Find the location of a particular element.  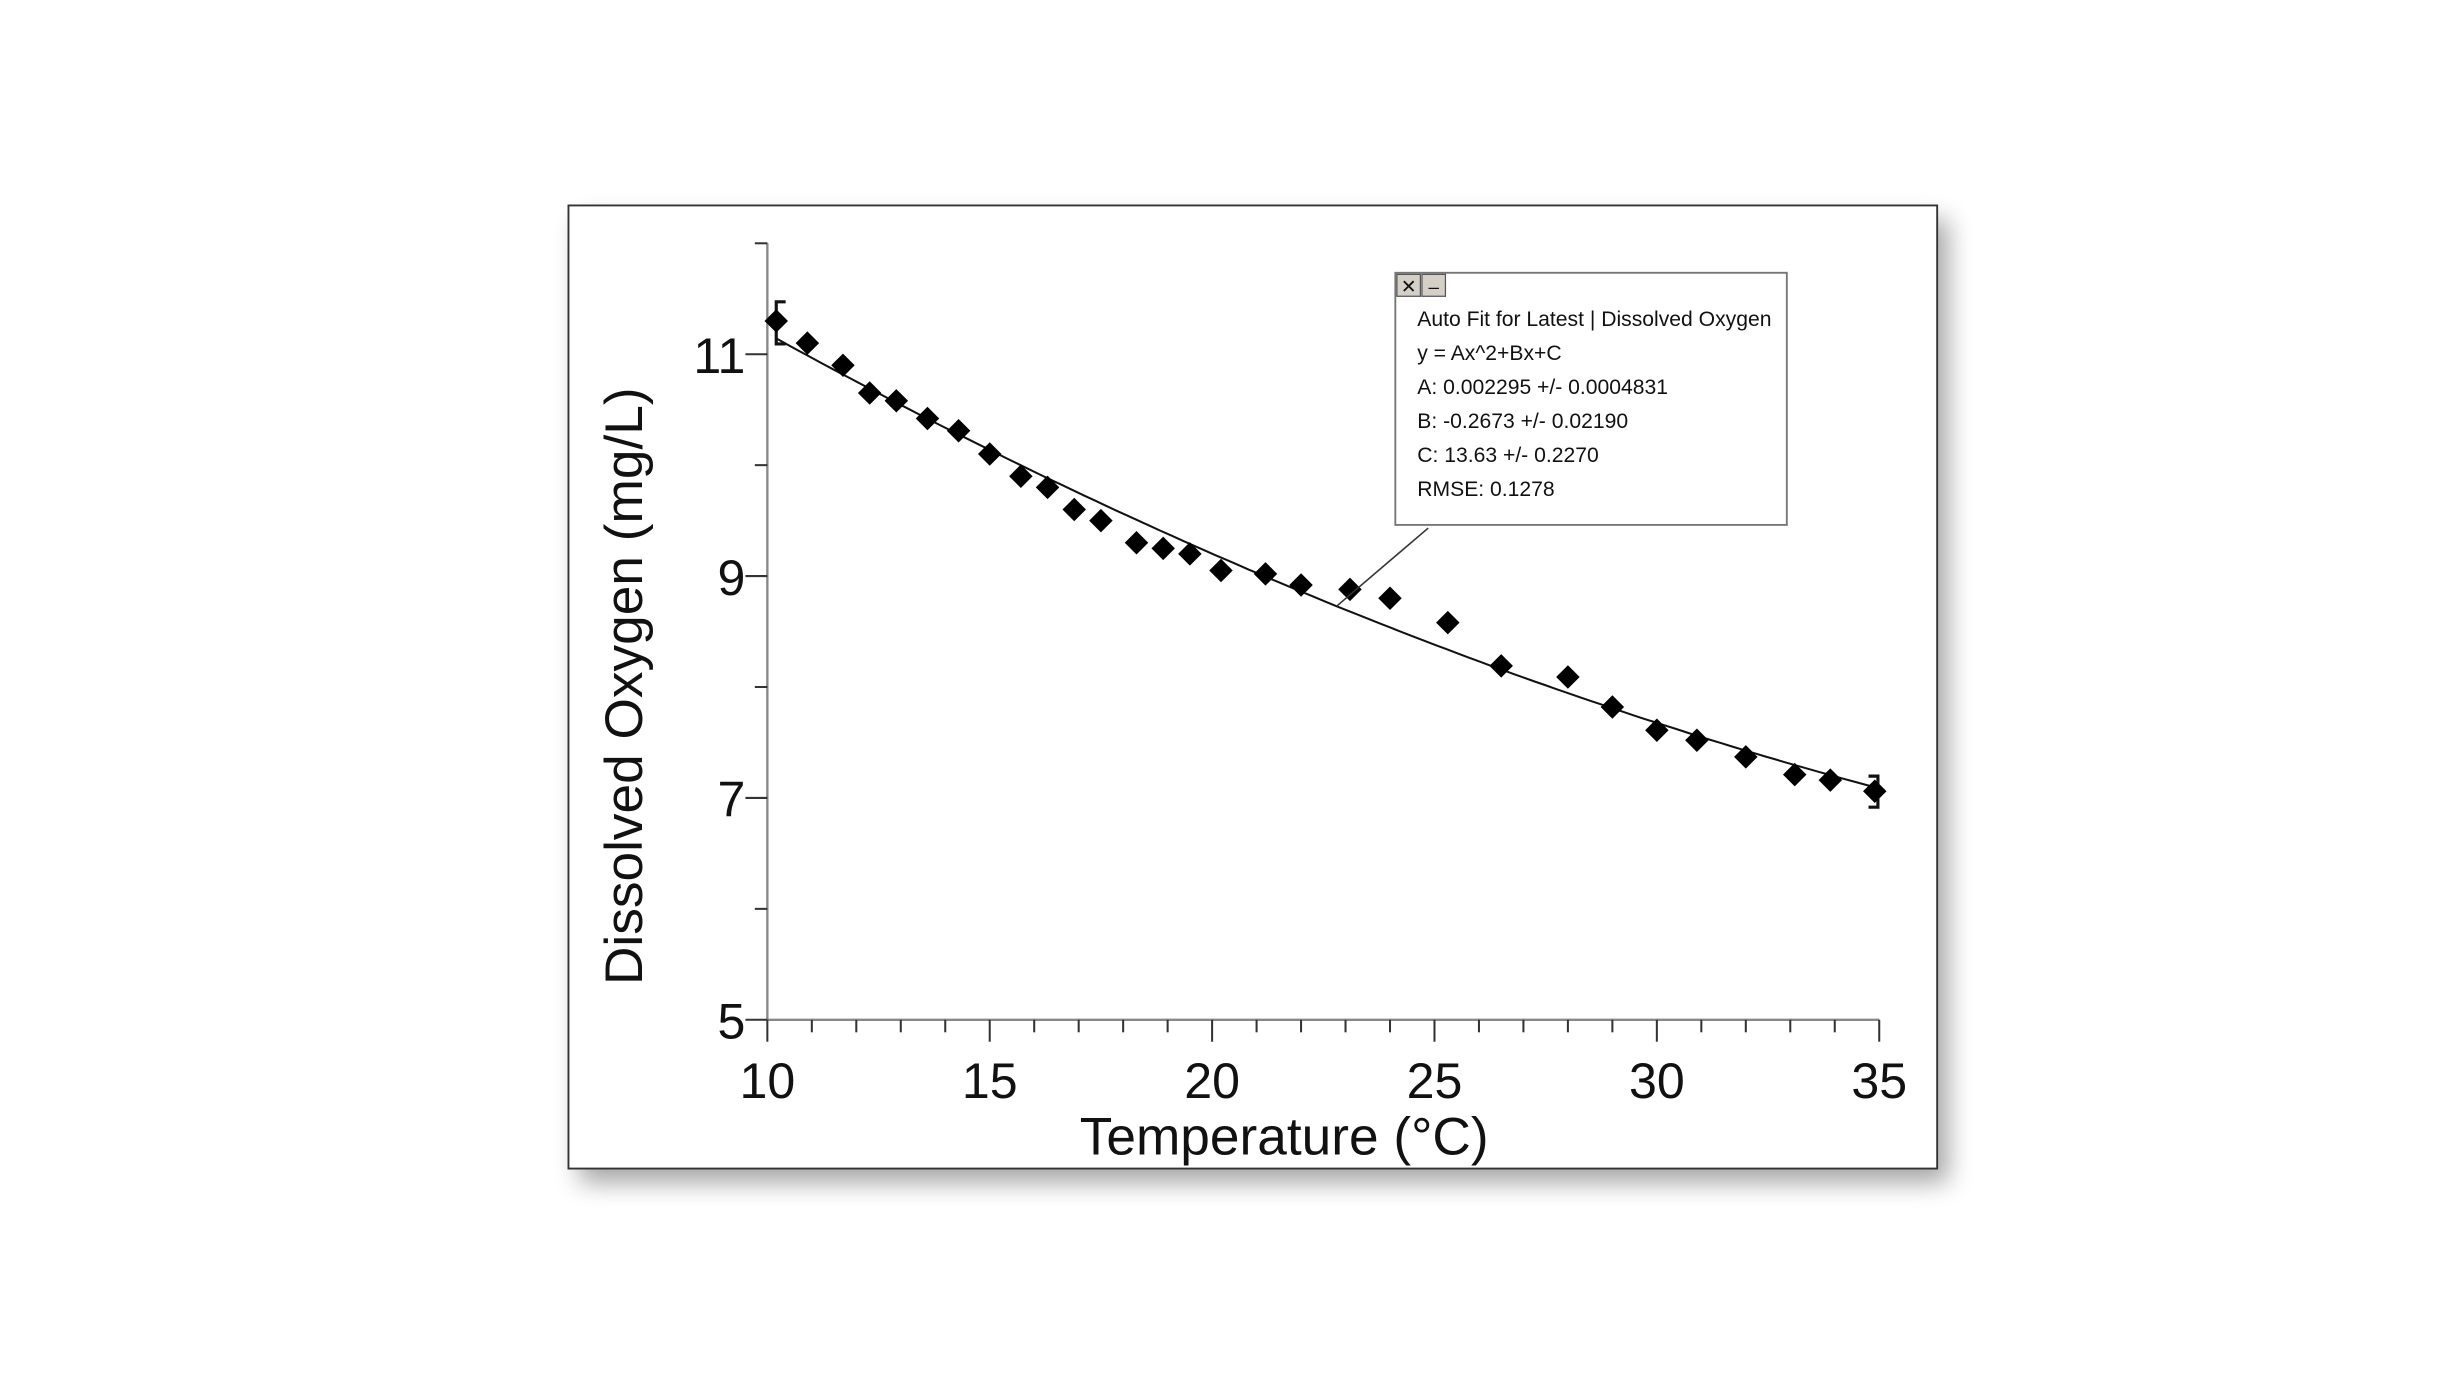

y-tick-label: 11 is located at coordinates (719, 356).